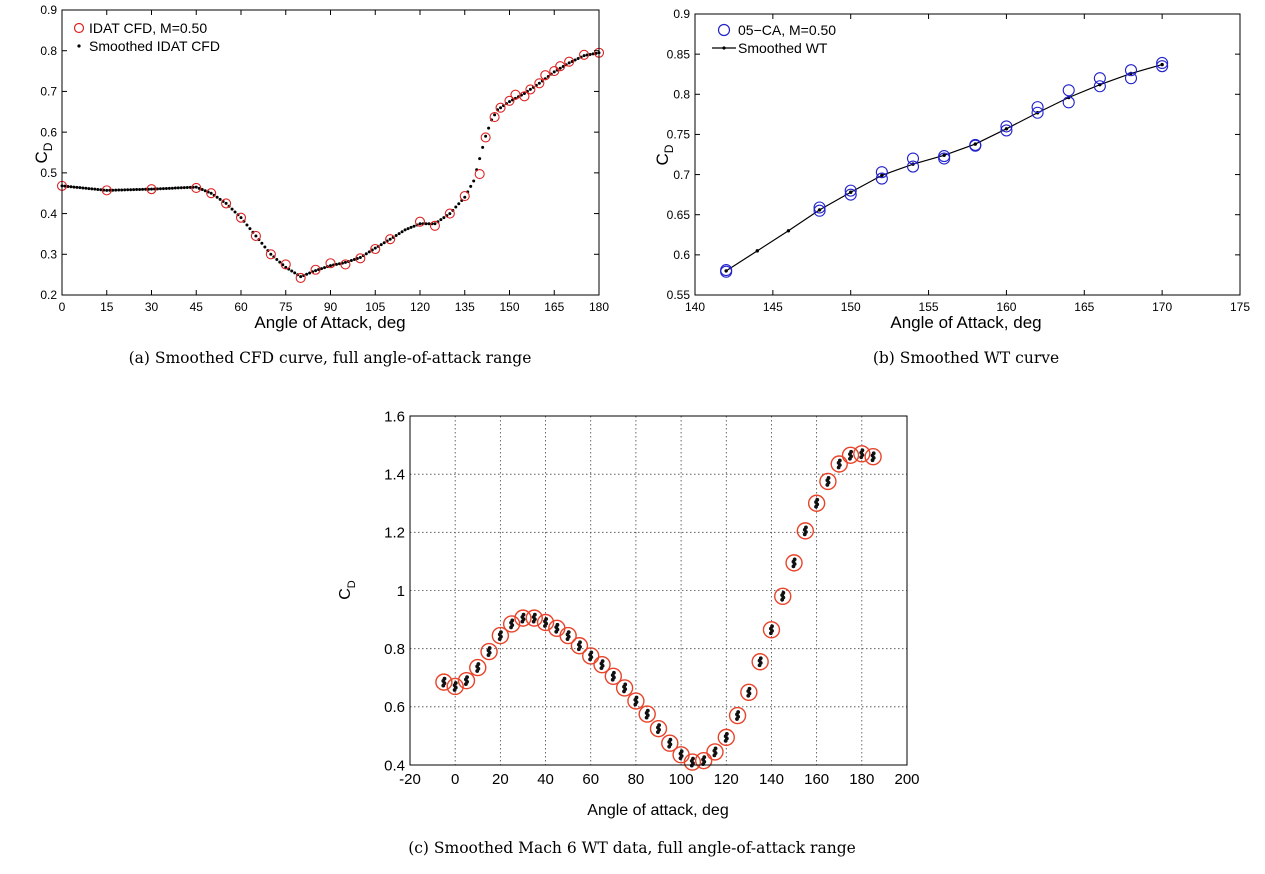  Describe the element at coordinates (394, 707) in the screenshot. I see `chart-c-y-tick-label: 0.6` at that location.